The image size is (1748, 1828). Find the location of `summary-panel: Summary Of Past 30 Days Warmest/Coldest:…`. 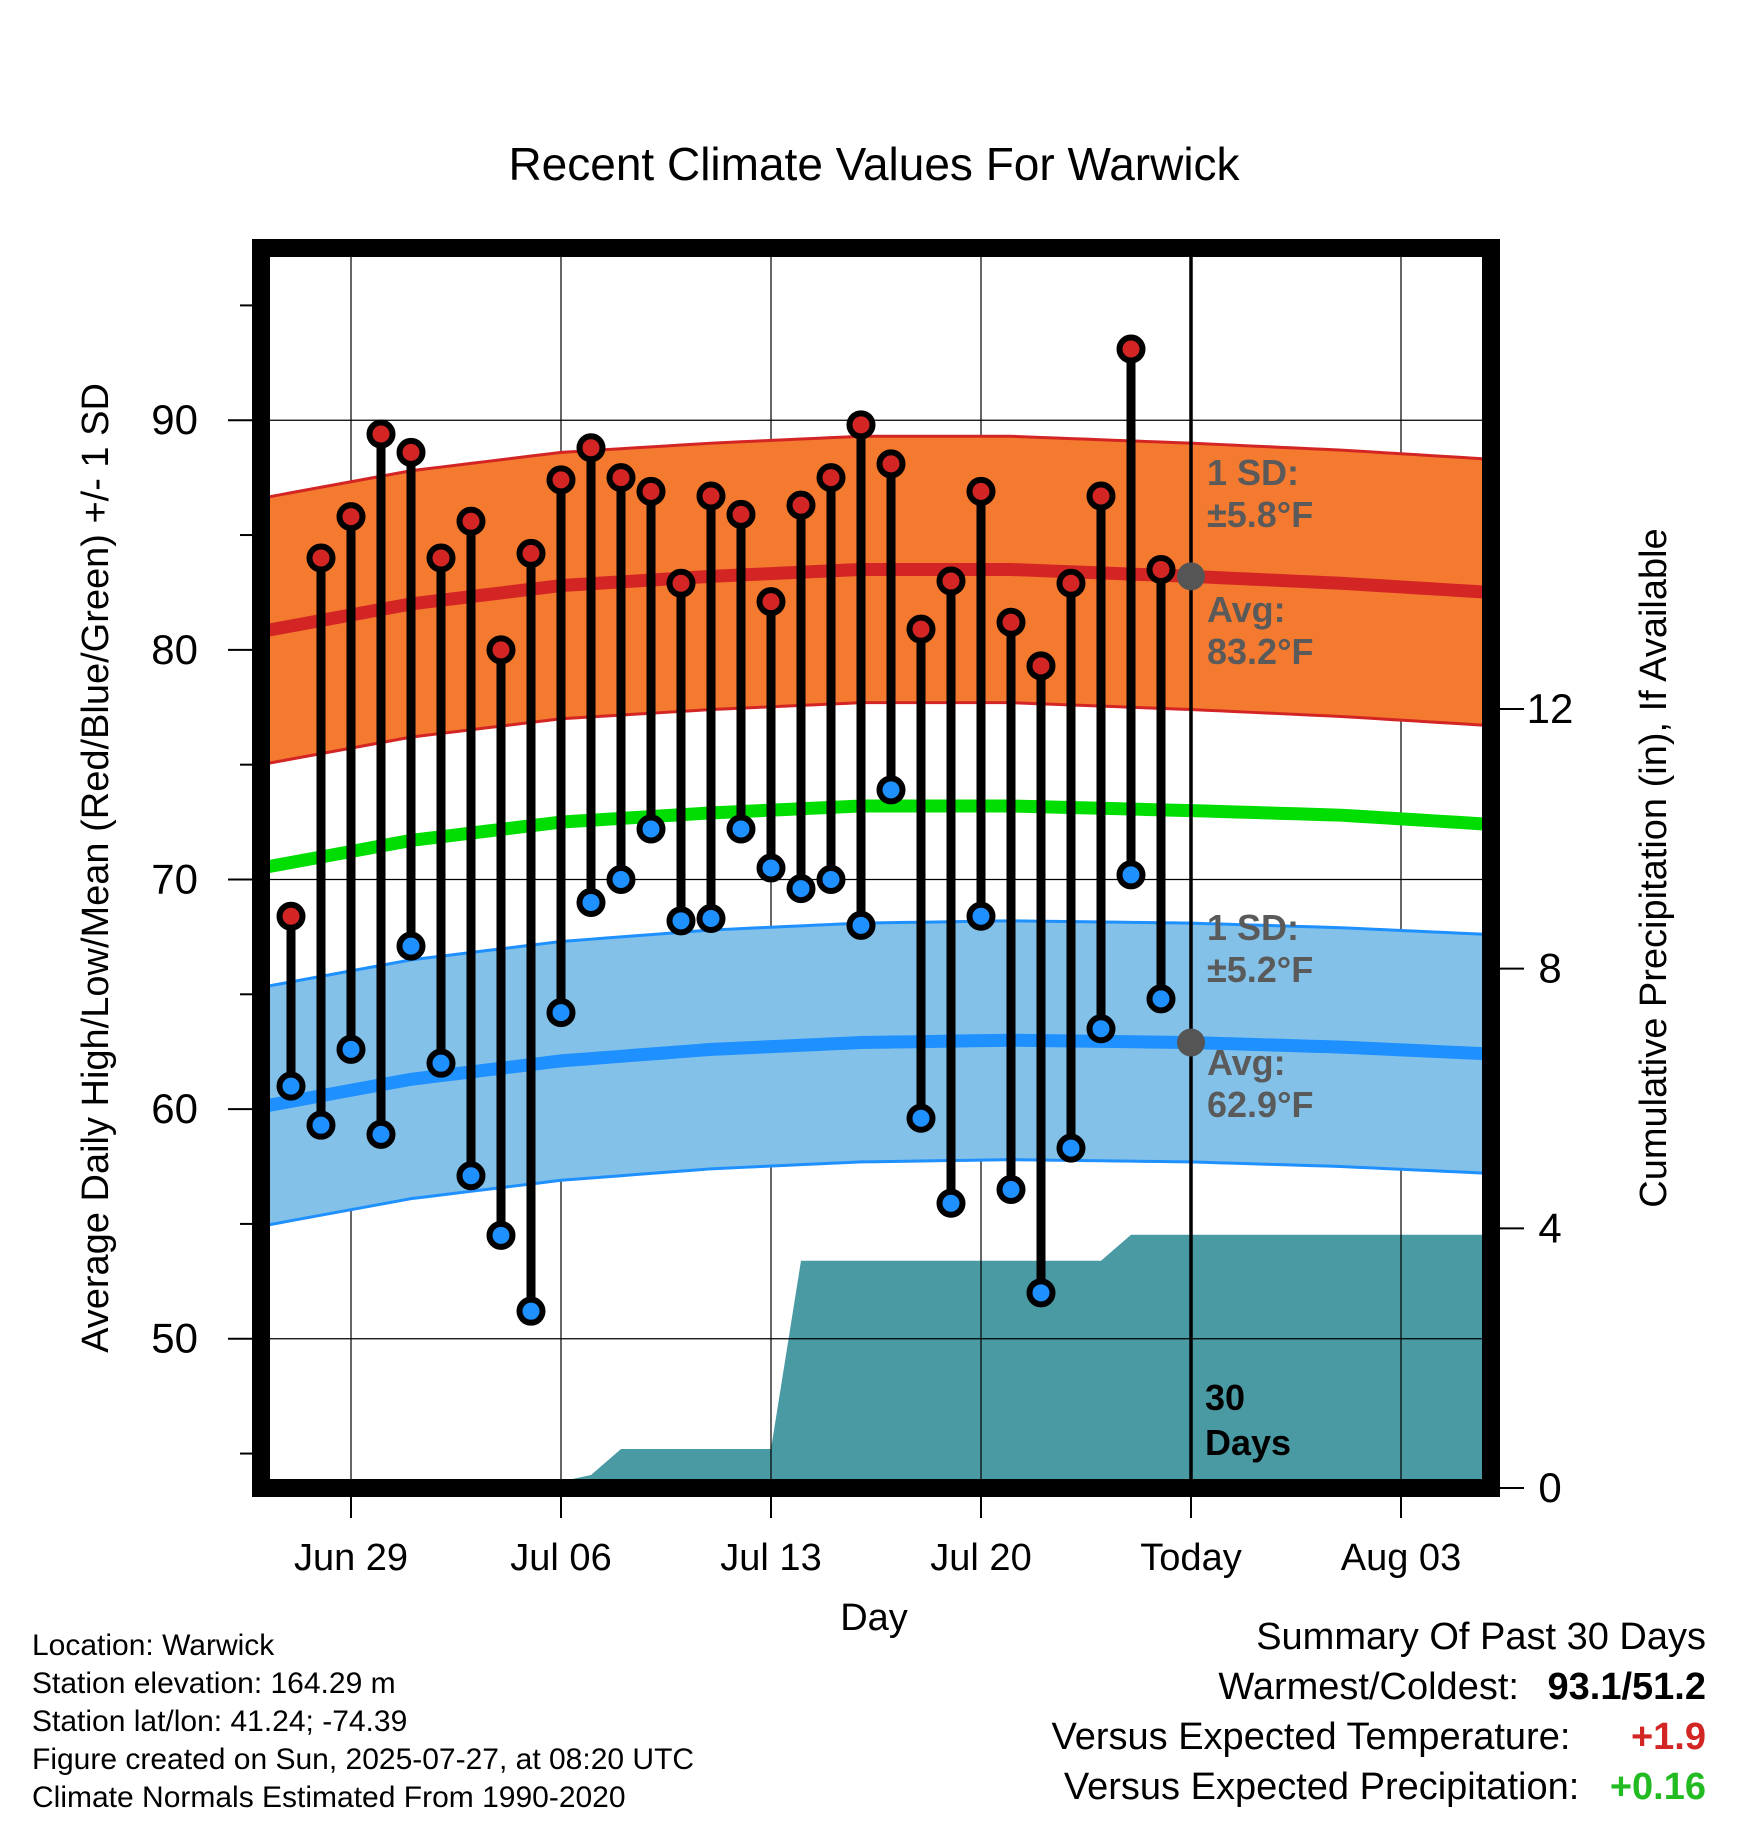

summary-panel: Summary Of Past 30 Days Warmest/Coldest:… is located at coordinates (1378, 1712).